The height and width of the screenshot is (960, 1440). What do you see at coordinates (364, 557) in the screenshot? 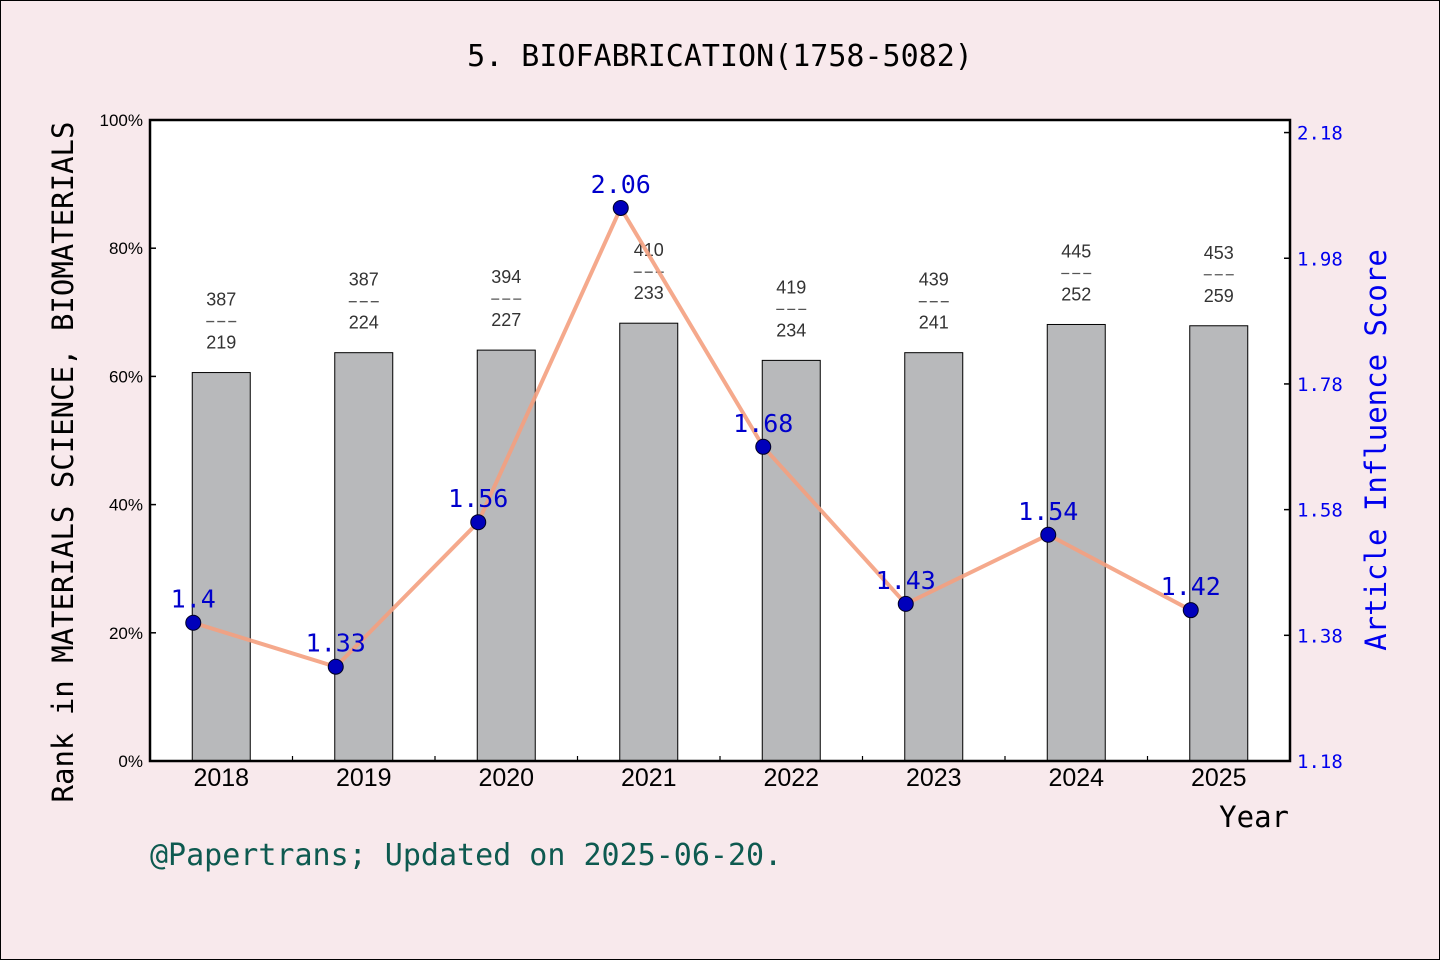
I see `bar-2019` at bounding box center [364, 557].